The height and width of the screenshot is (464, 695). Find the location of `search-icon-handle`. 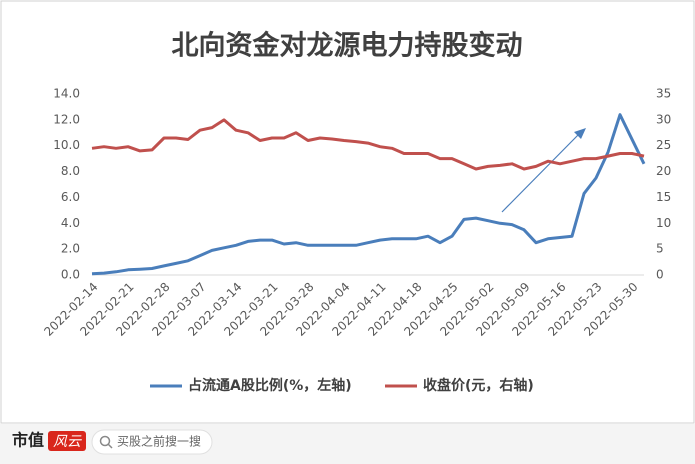

search-icon-handle is located at coordinates (110, 446).